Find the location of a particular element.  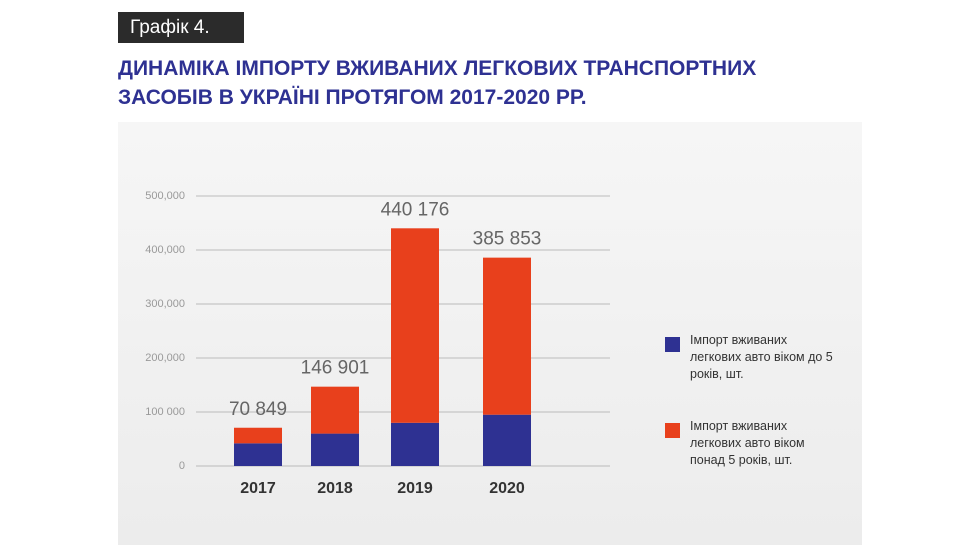

total-label: 440 176 is located at coordinates (415, 209).